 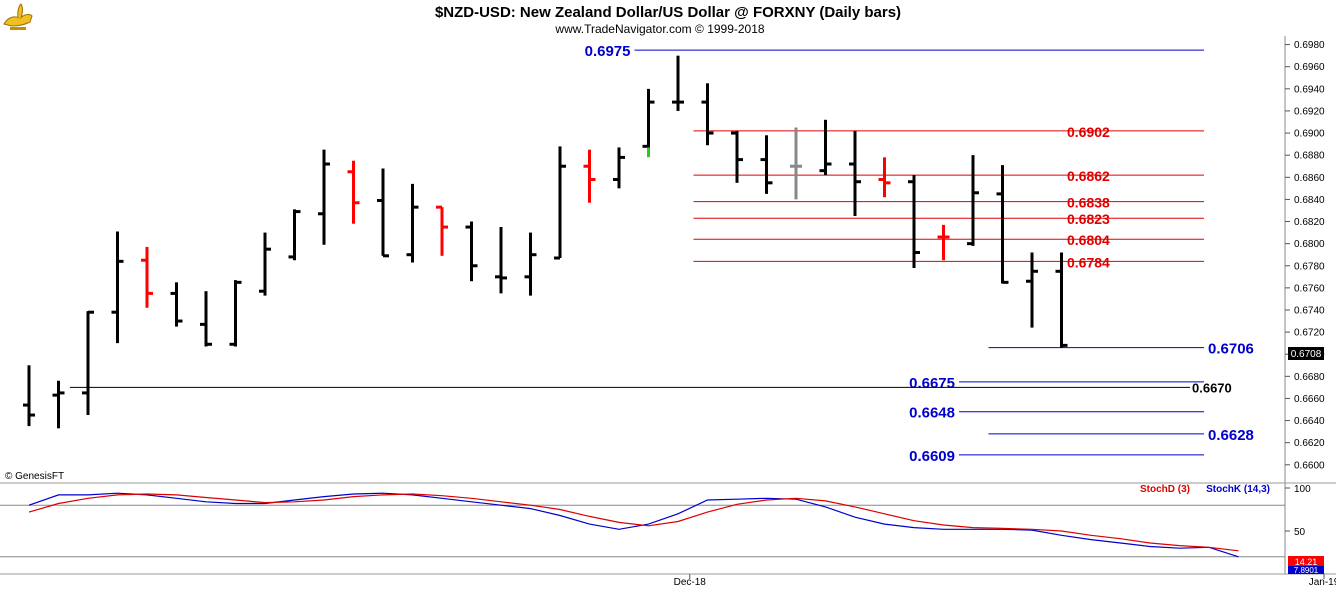 What do you see at coordinates (1238, 489) in the screenshot?
I see `legend-stoch-k: StochK (14,3)` at bounding box center [1238, 489].